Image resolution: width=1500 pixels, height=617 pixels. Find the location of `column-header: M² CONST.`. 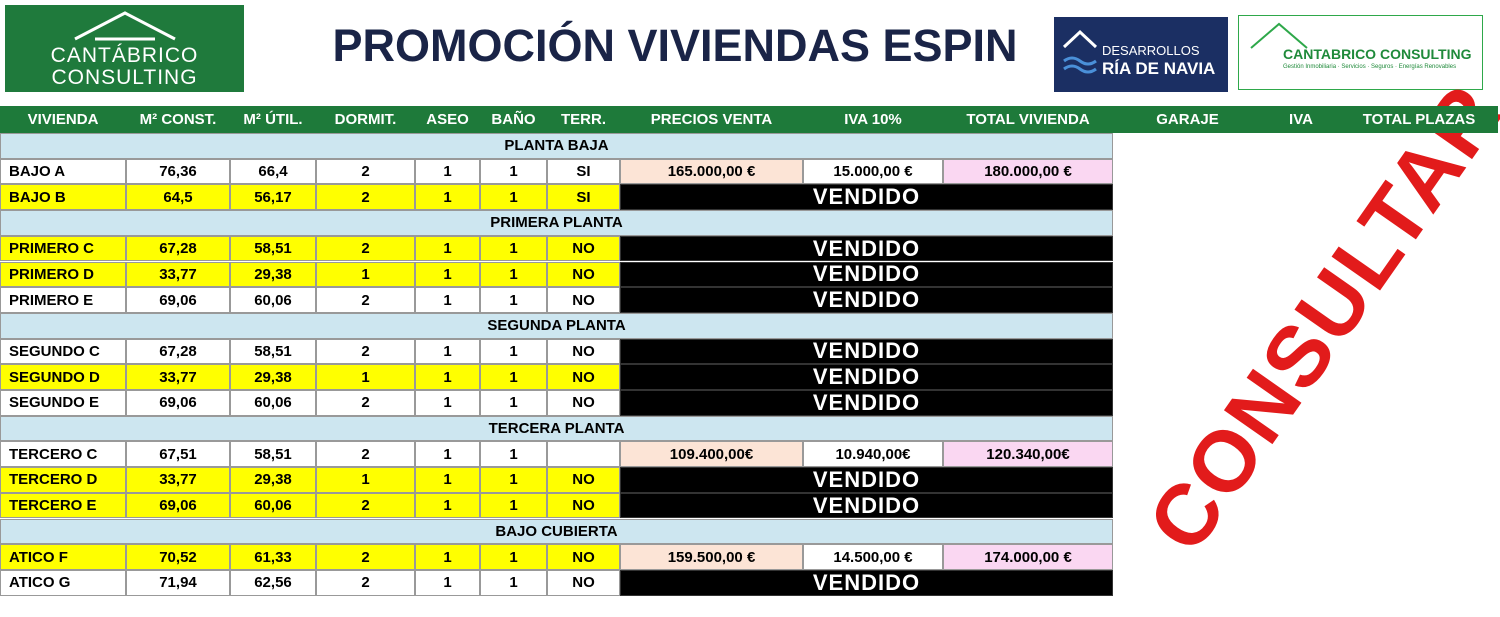

column-header: M² CONST. is located at coordinates (178, 119).